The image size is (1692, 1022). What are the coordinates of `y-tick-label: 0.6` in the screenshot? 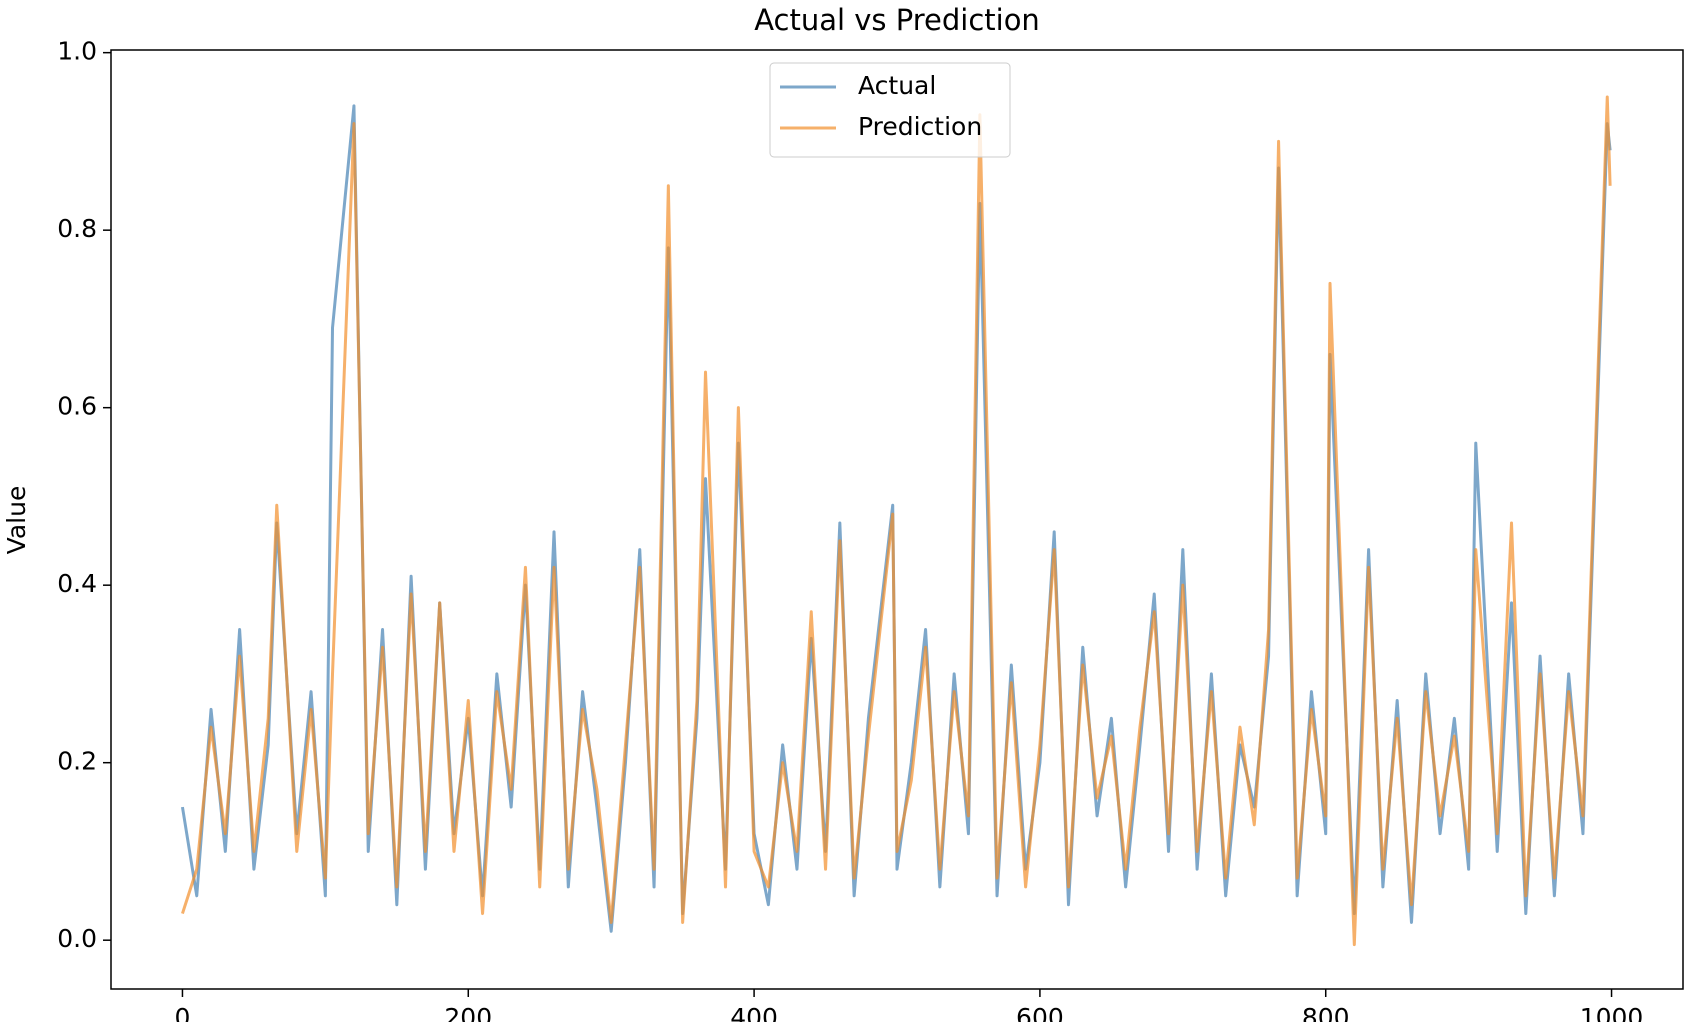 It's located at (77, 406).